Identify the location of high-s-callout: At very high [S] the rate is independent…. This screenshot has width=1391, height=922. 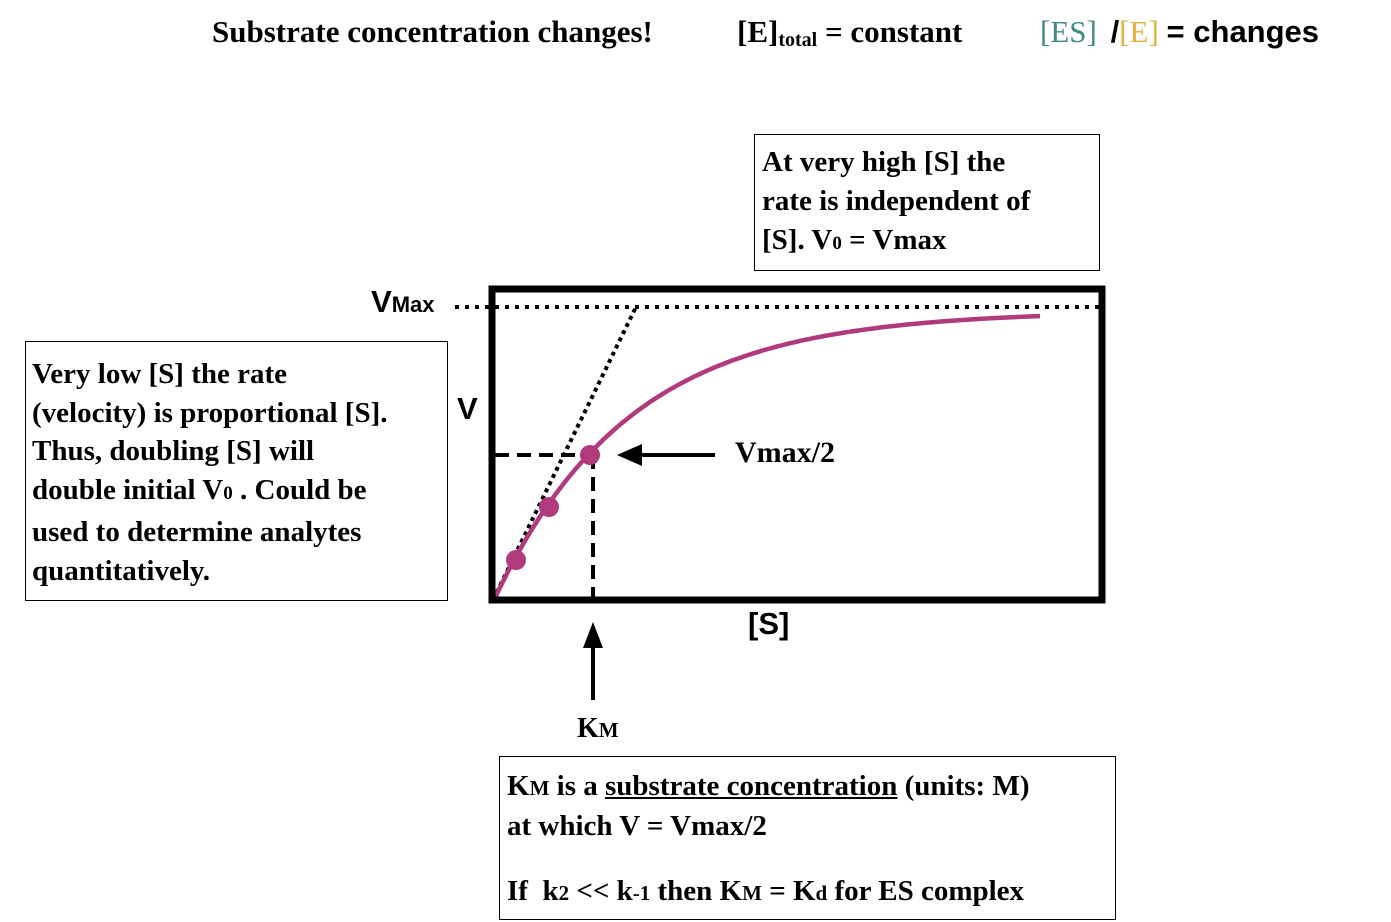
(927, 202).